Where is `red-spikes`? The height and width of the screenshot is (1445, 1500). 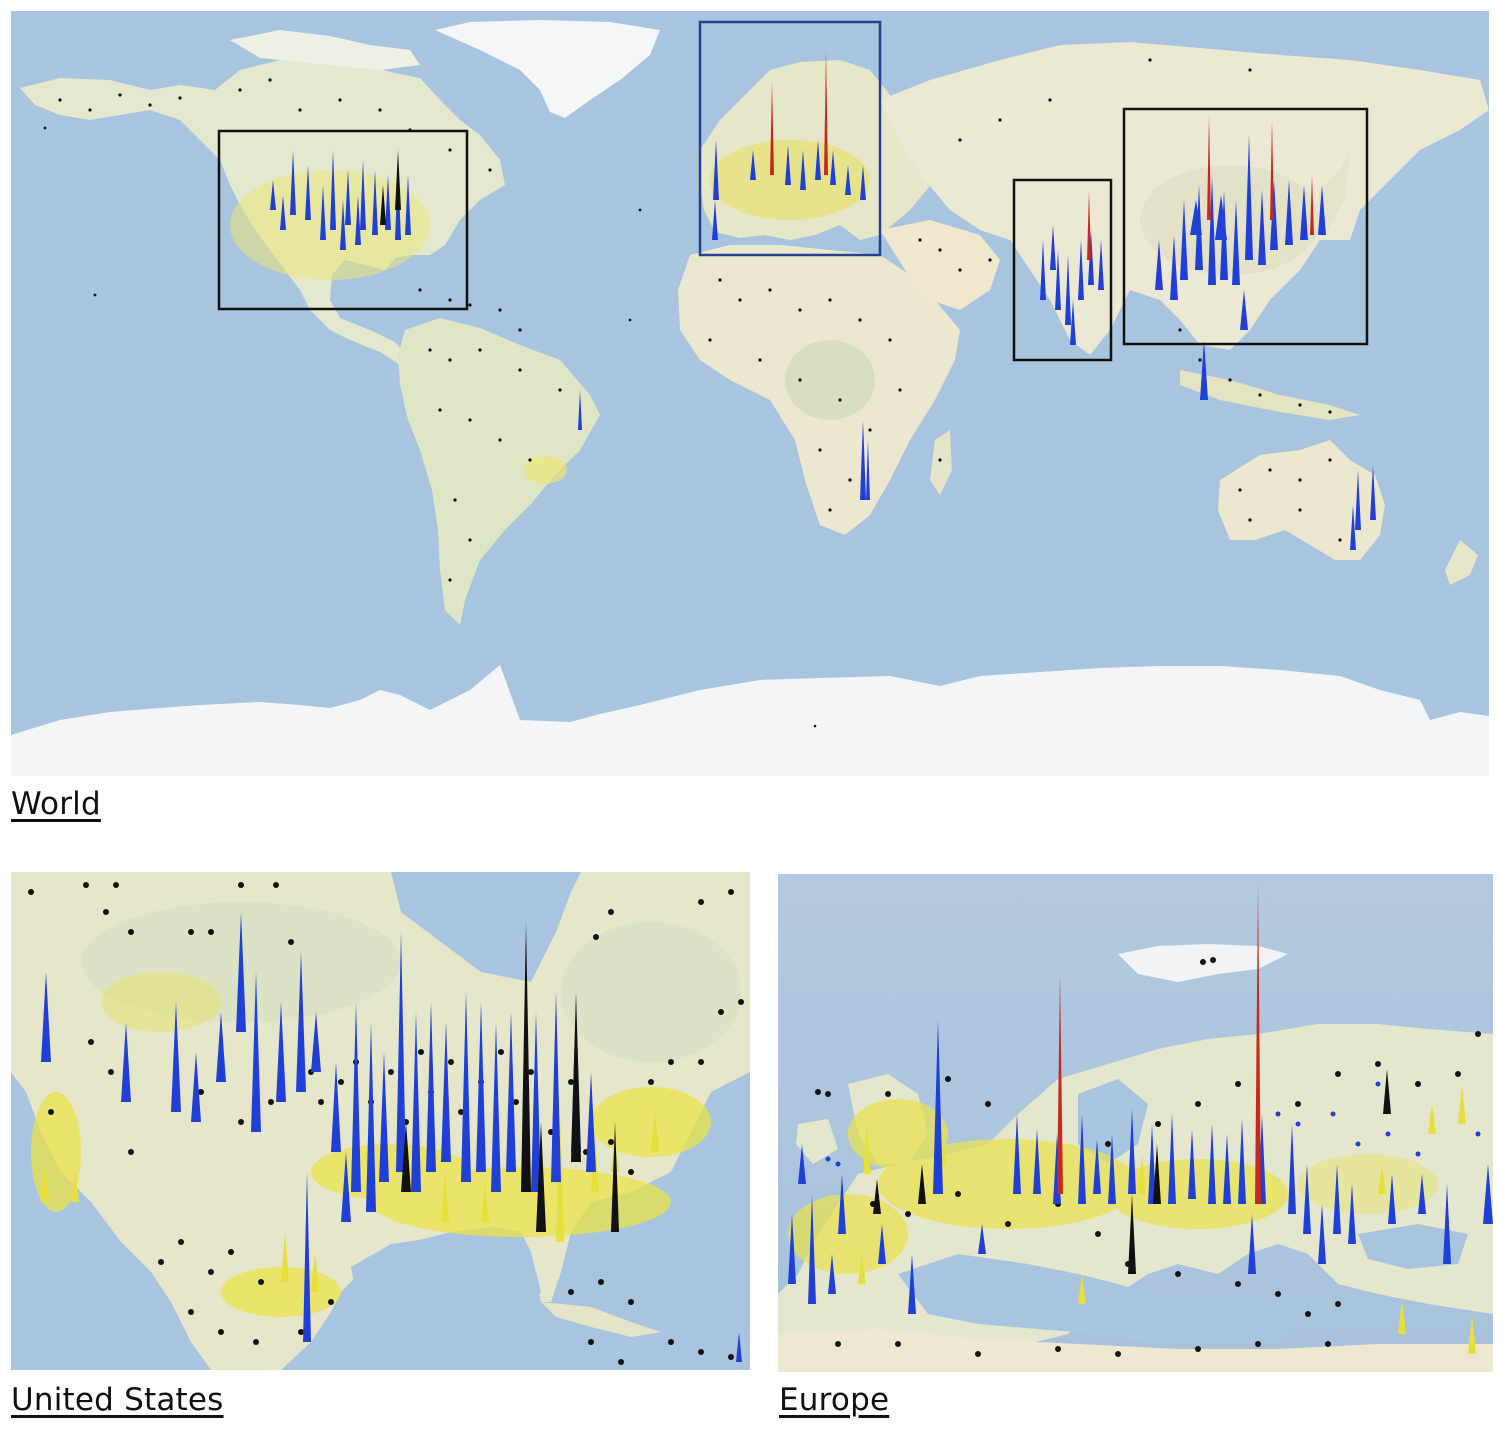 red-spikes is located at coordinates (1159, 1044).